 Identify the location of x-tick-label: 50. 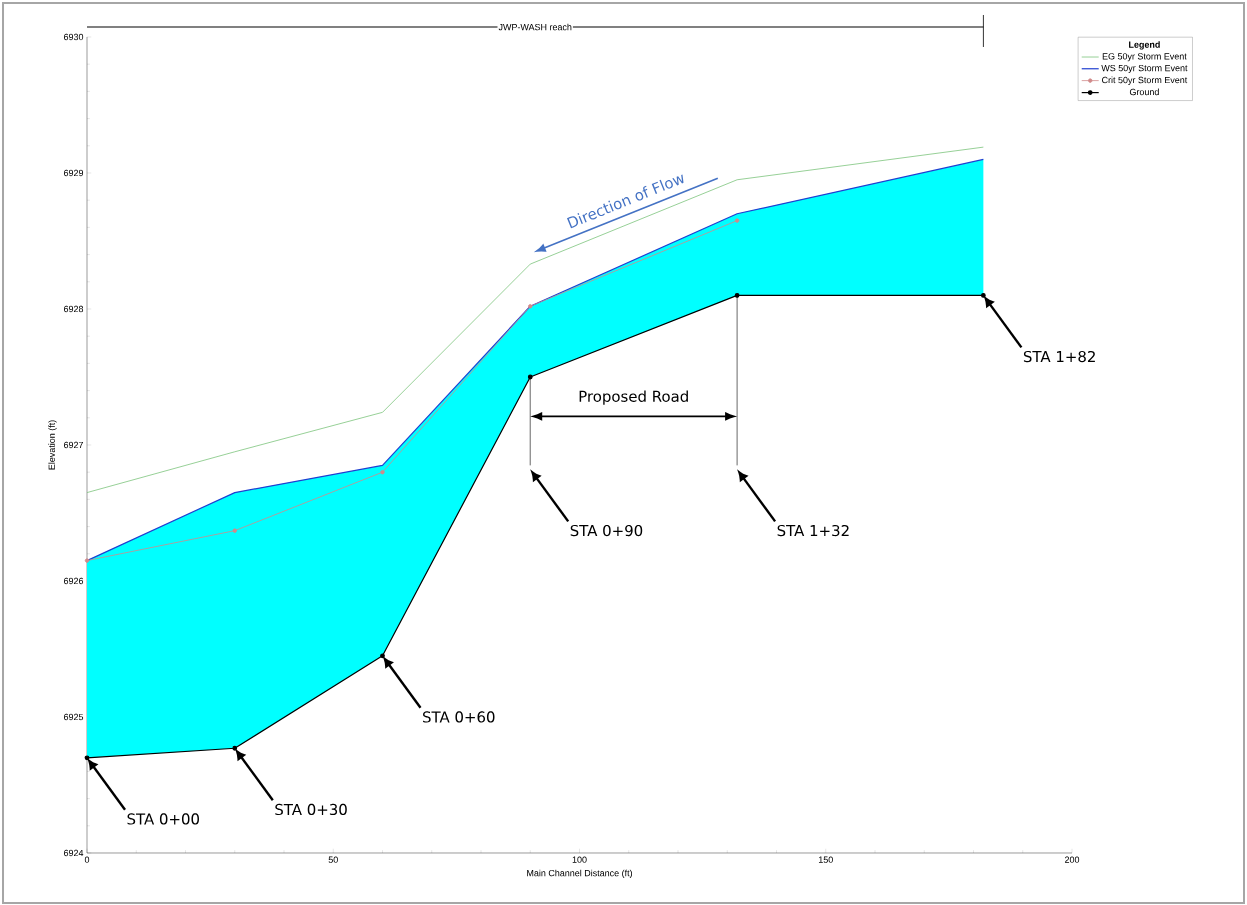
(333, 859).